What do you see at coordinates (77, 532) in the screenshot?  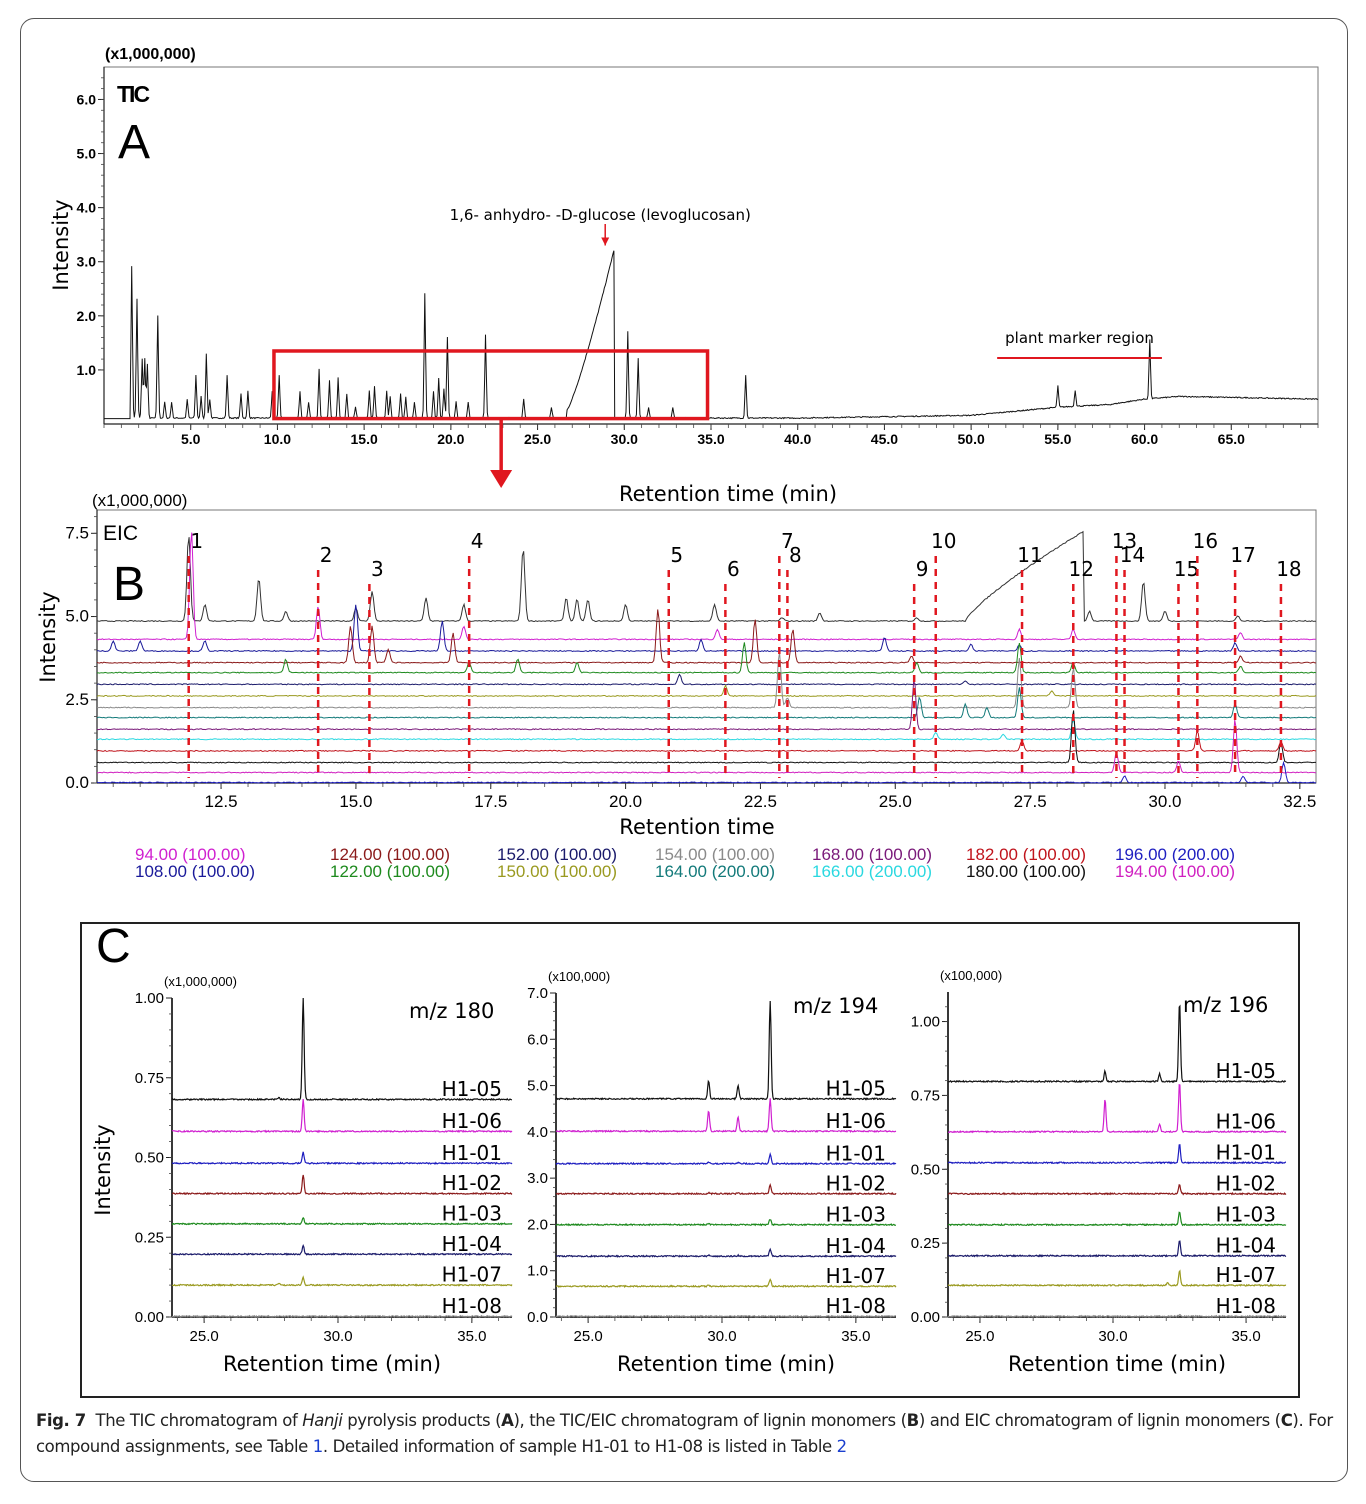 I see `y-tick-label: 7.5` at bounding box center [77, 532].